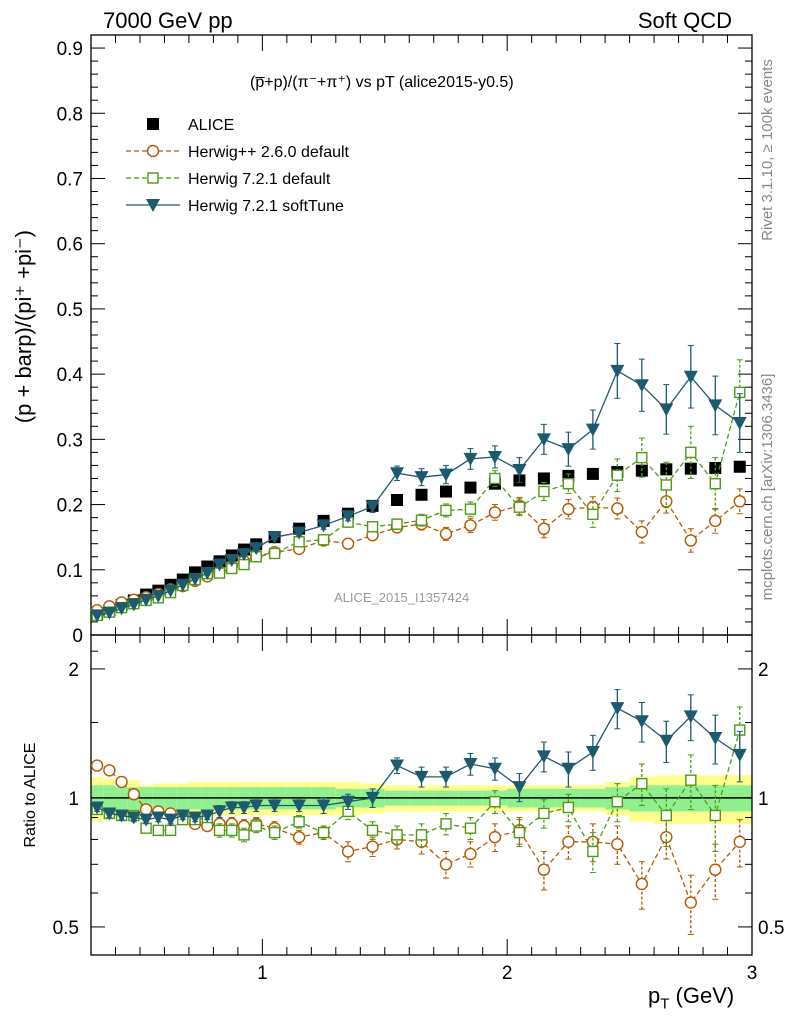 This screenshot has width=786, height=1024. Describe the element at coordinates (269, 152) in the screenshot. I see `legend-label: Herwig++ 2.6.0 default` at that location.